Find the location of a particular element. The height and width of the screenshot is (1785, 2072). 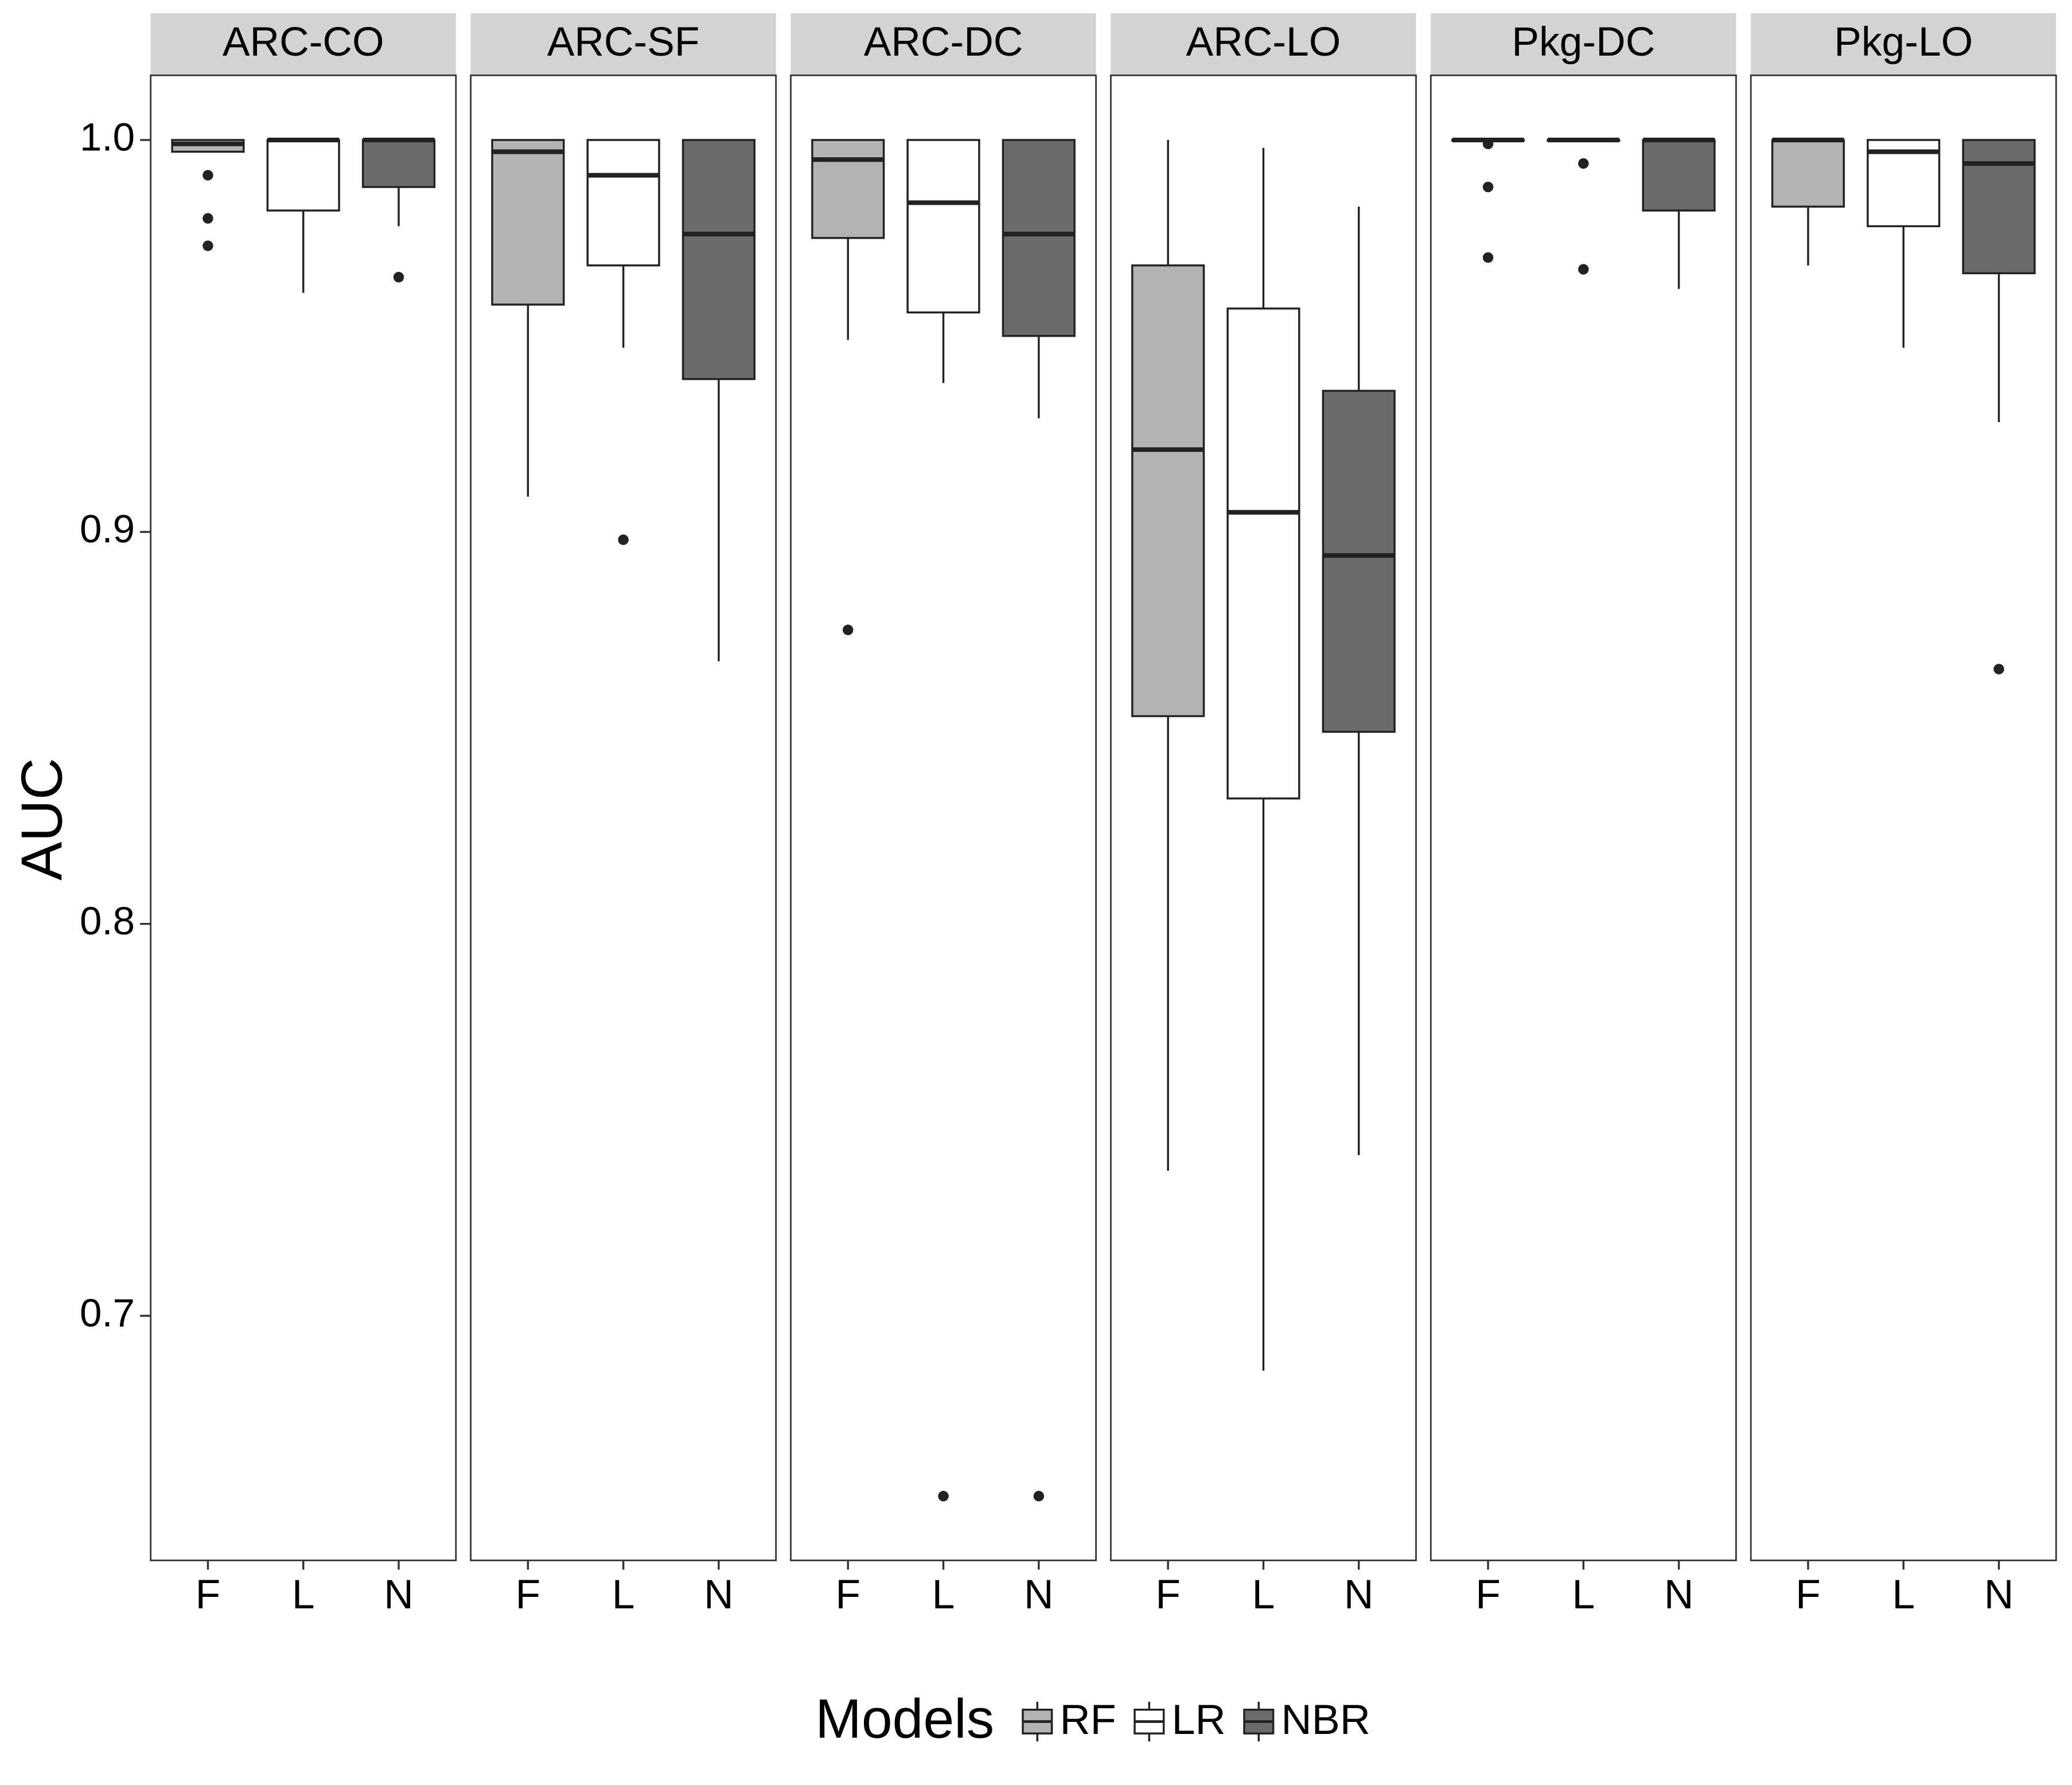

legend-label: LR is located at coordinates (1198, 1719).